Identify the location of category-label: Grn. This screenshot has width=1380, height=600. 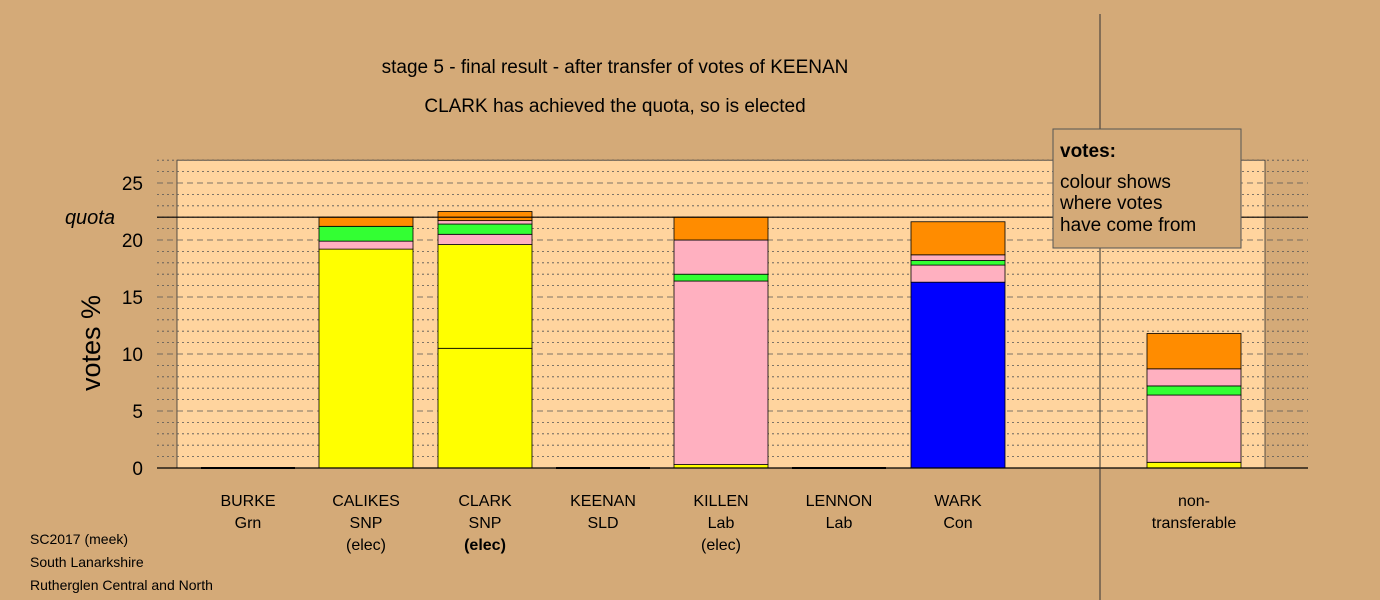
(248, 523).